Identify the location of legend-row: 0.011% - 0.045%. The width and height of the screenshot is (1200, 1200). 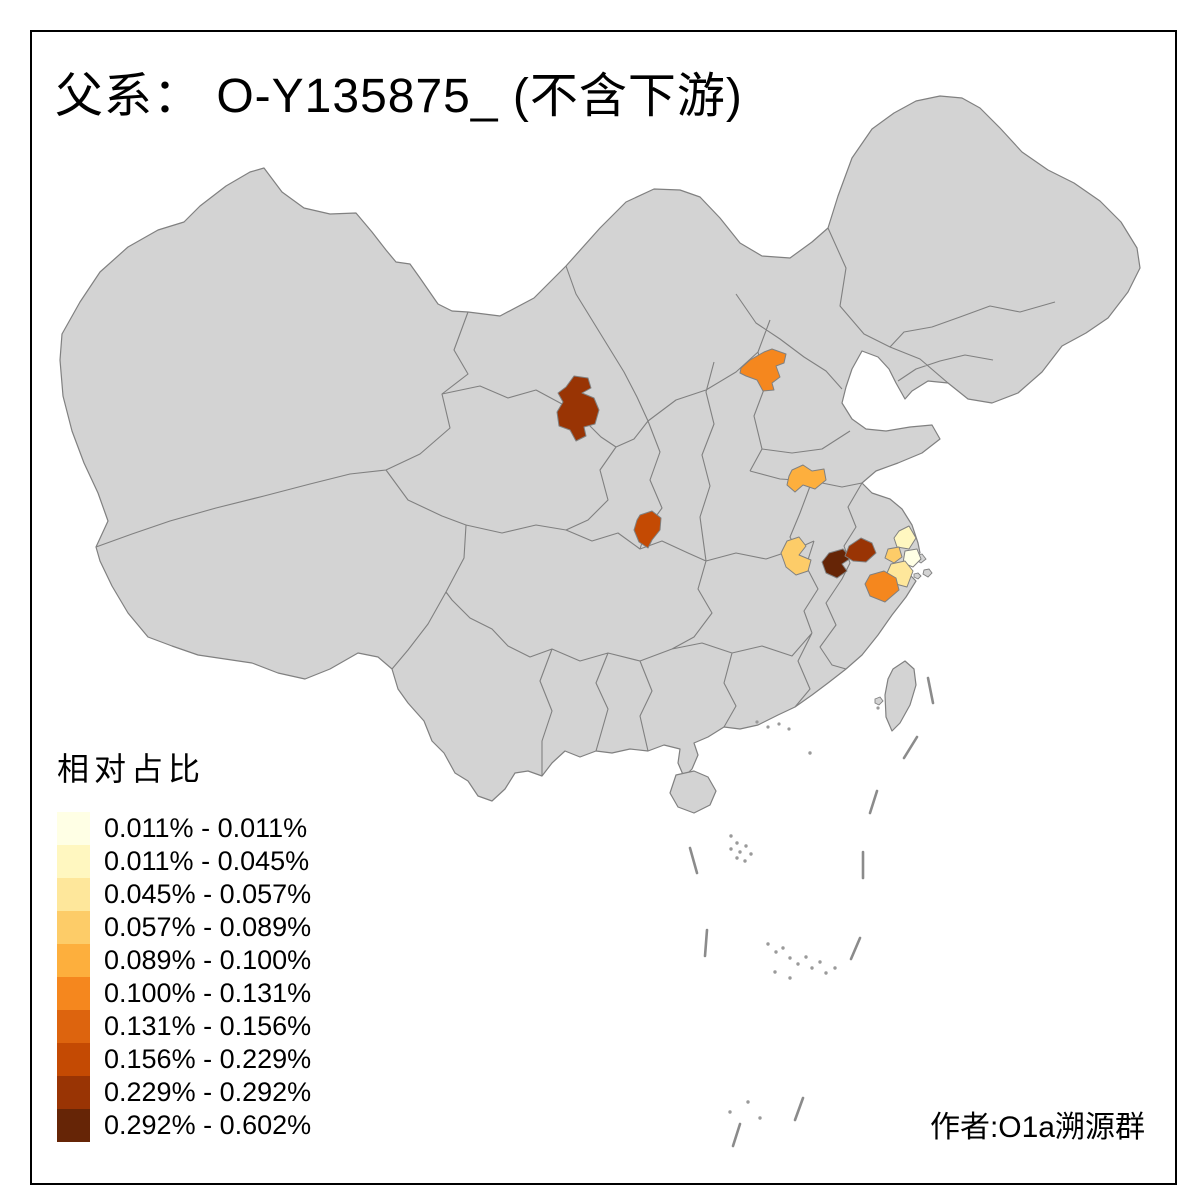
(184, 861).